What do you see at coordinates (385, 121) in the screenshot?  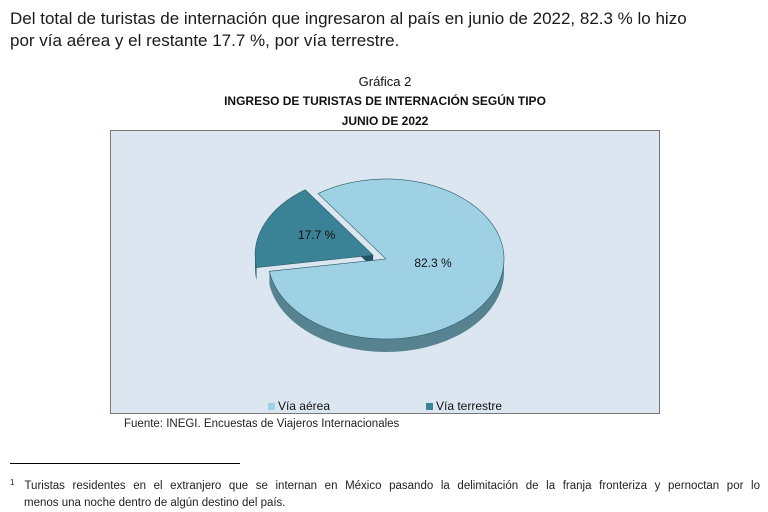 I see `chart-subtitle: JUNIO DE 2022` at bounding box center [385, 121].